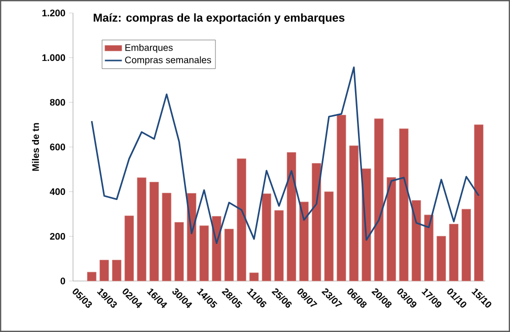 The width and height of the screenshot is (510, 332). I want to click on legend-label: Compras semanales, so click(168, 61).